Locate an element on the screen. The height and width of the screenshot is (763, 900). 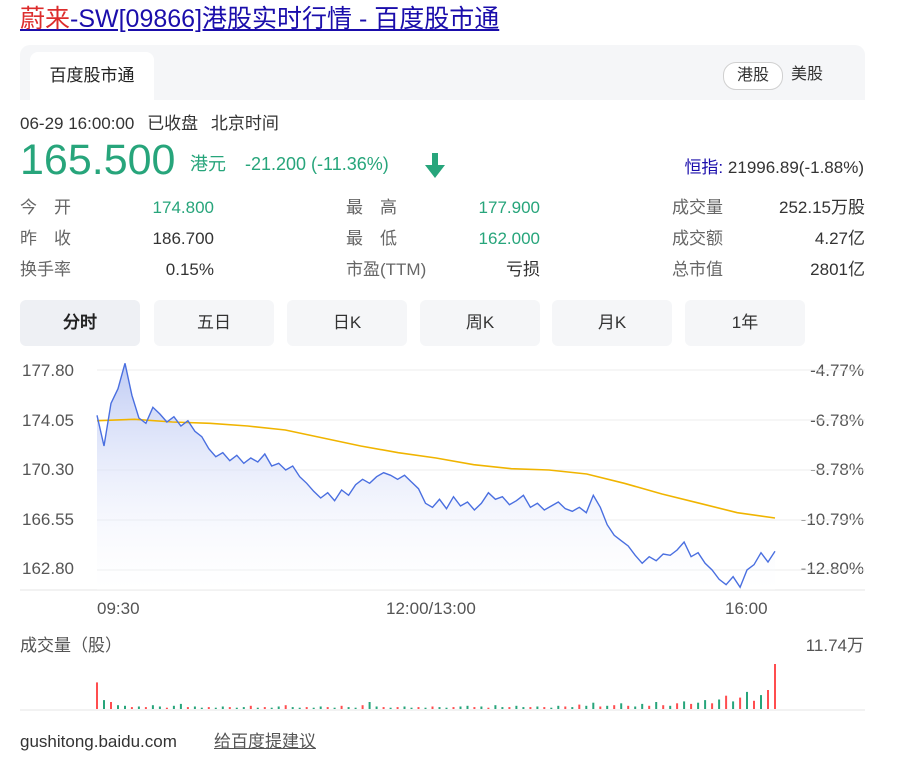
index-label: 恒指: is located at coordinates (704, 167).